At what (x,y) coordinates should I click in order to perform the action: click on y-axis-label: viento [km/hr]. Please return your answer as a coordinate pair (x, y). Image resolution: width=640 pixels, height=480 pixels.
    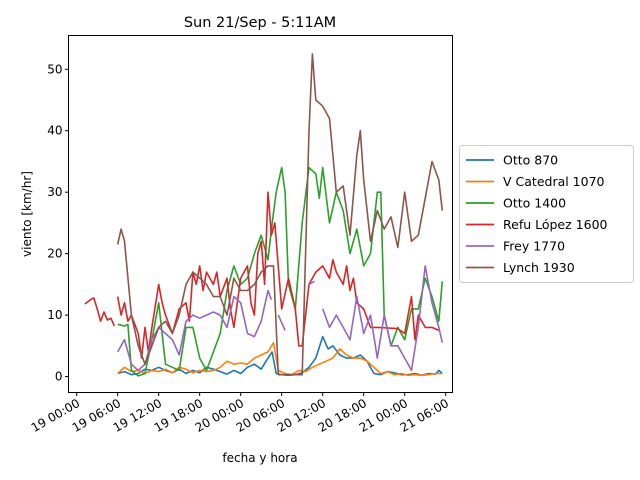
    Looking at the image, I should click on (27, 214).